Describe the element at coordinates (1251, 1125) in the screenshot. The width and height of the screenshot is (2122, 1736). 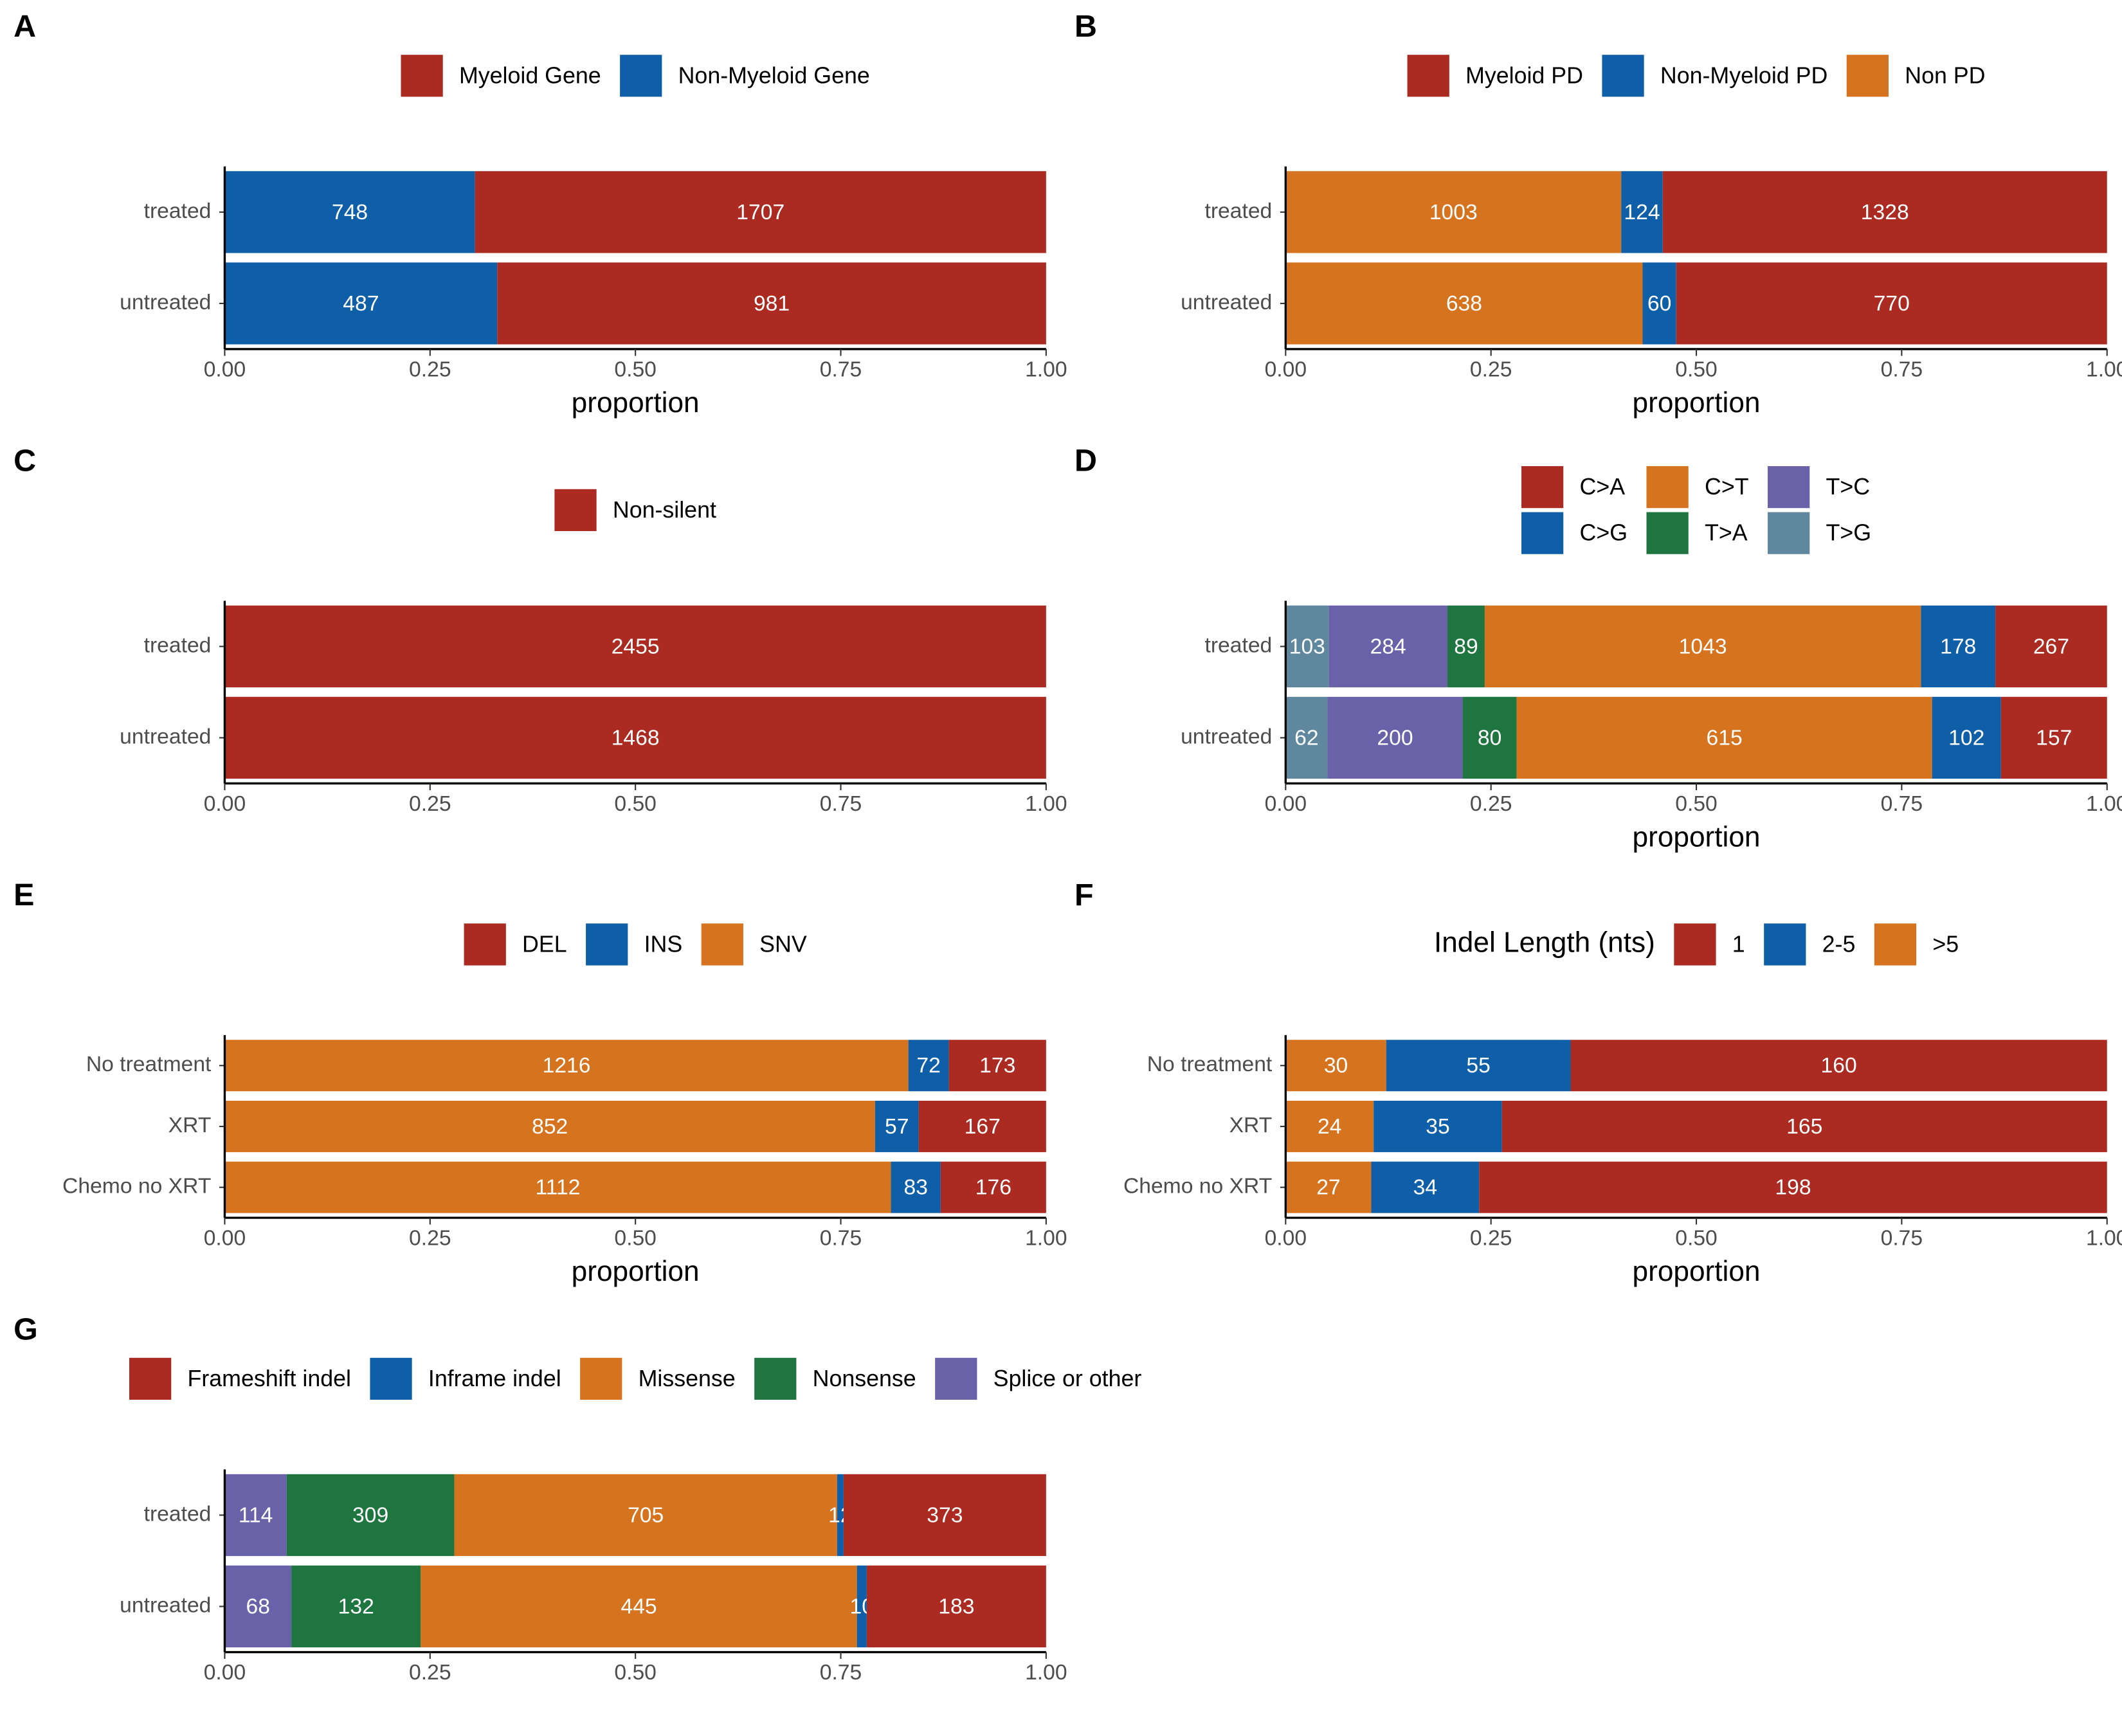
I see `y-tick-label: XRT` at that location.